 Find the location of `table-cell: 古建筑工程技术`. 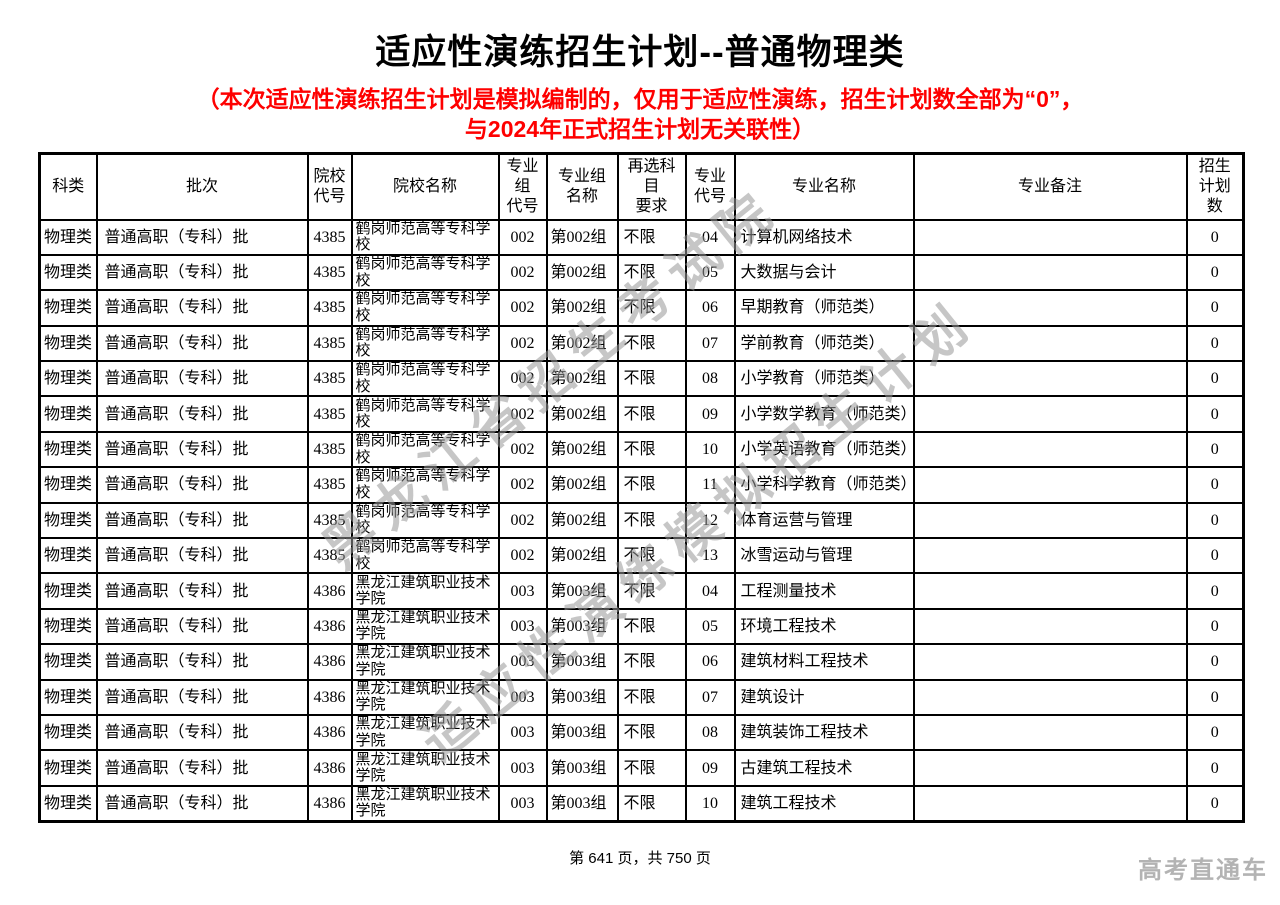

table-cell: 古建筑工程技术 is located at coordinates (824, 768).